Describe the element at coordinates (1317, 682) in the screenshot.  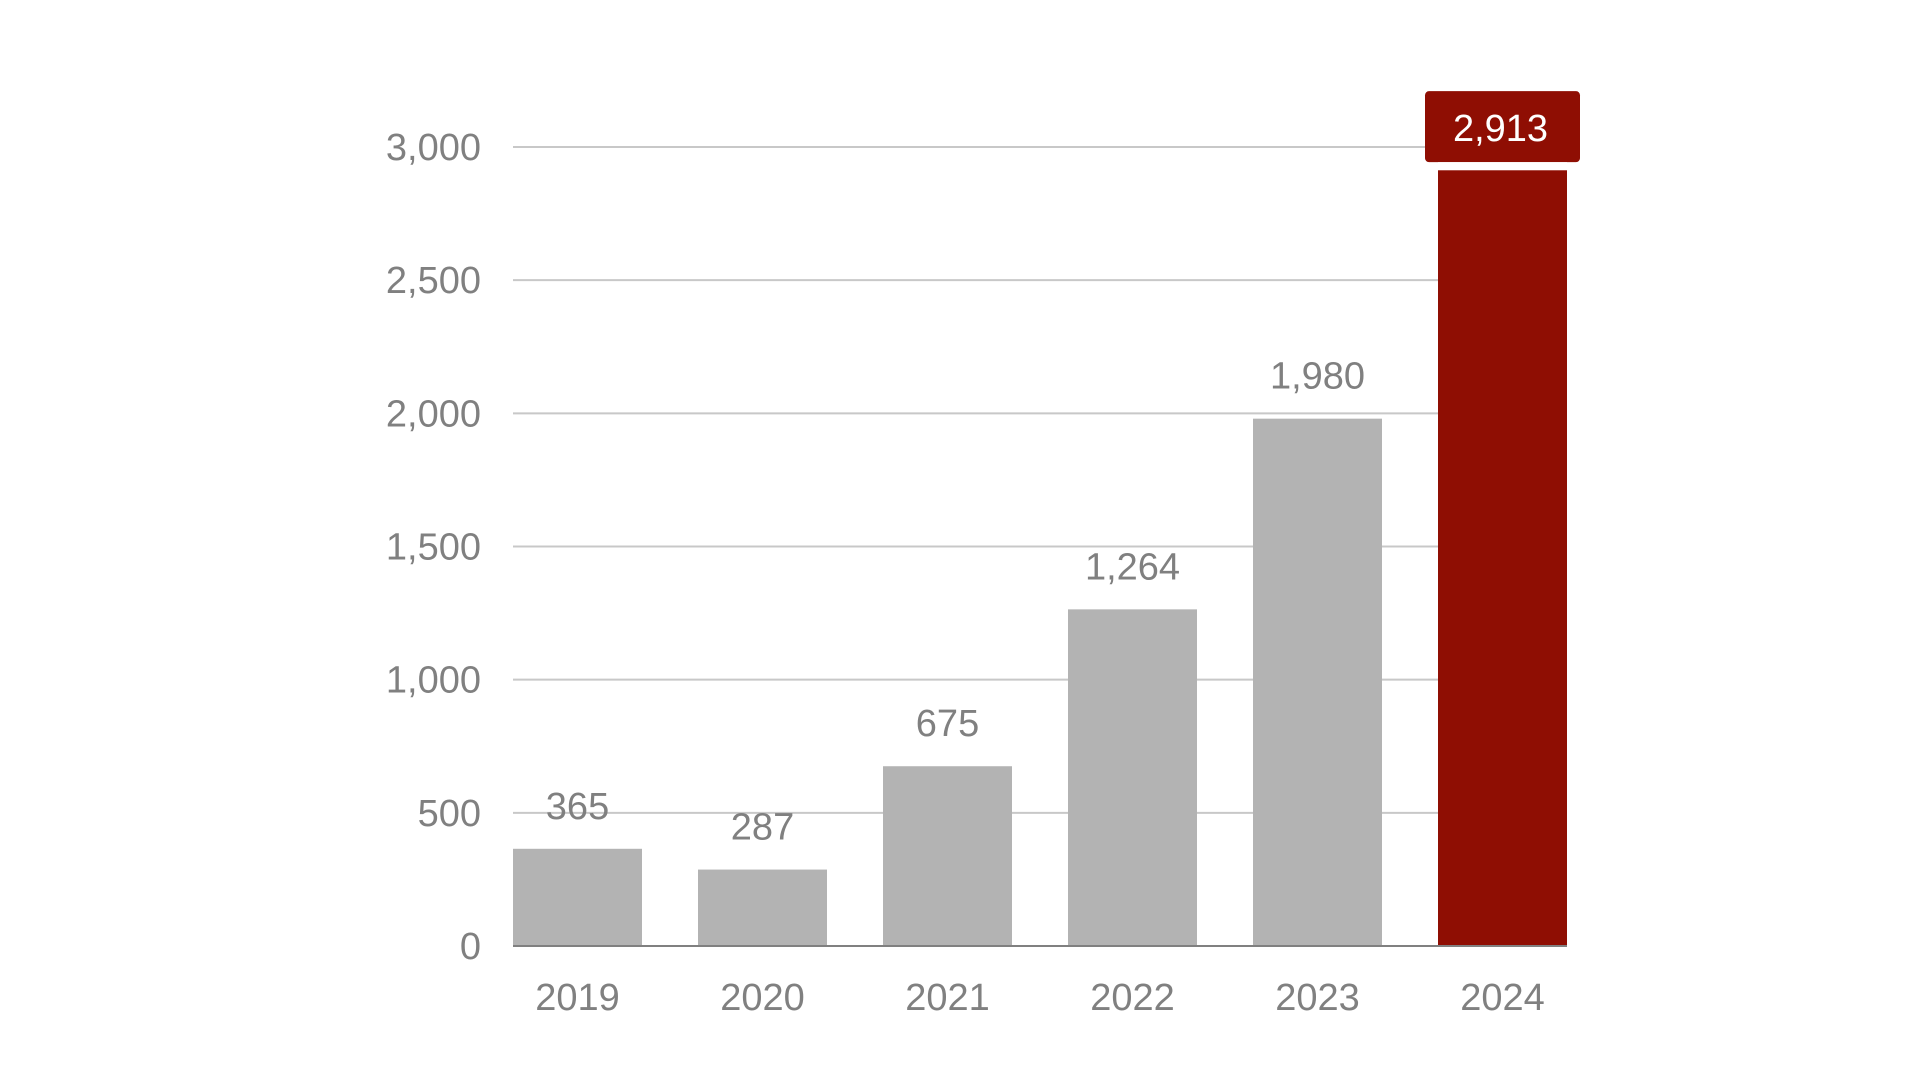
I see `bar-2023` at that location.